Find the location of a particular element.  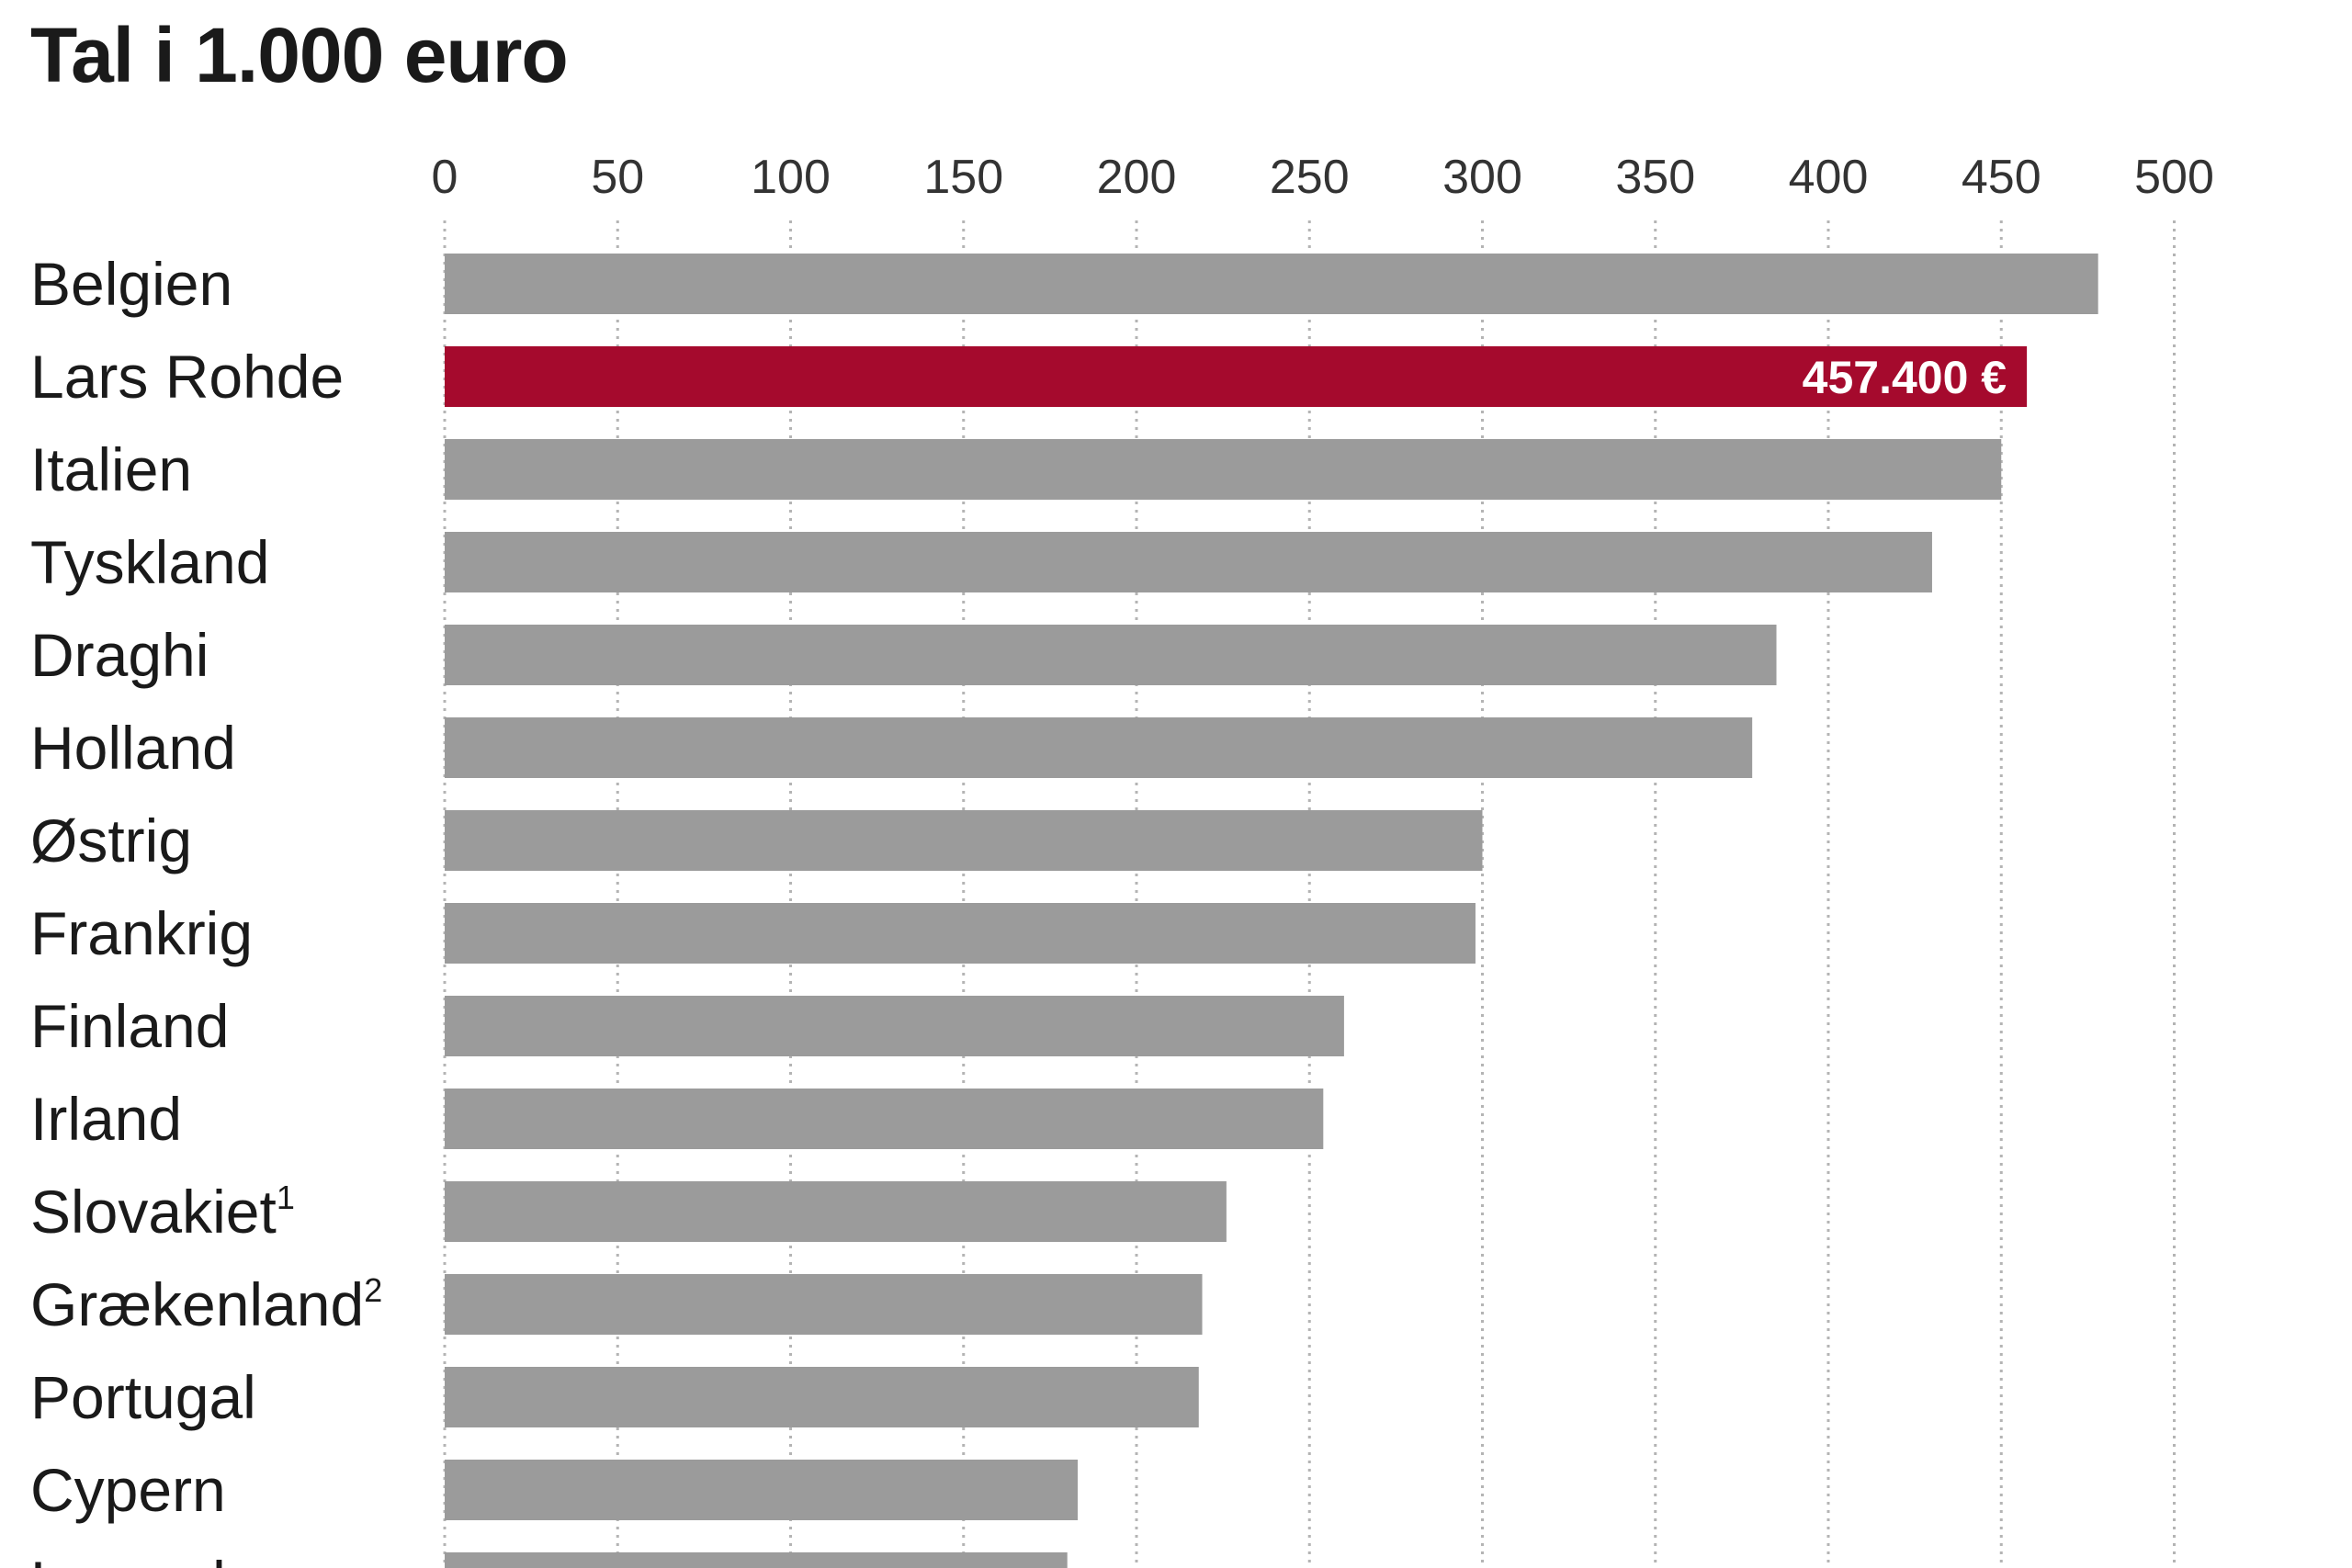

category-name: Grækenland is located at coordinates (197, 1304).